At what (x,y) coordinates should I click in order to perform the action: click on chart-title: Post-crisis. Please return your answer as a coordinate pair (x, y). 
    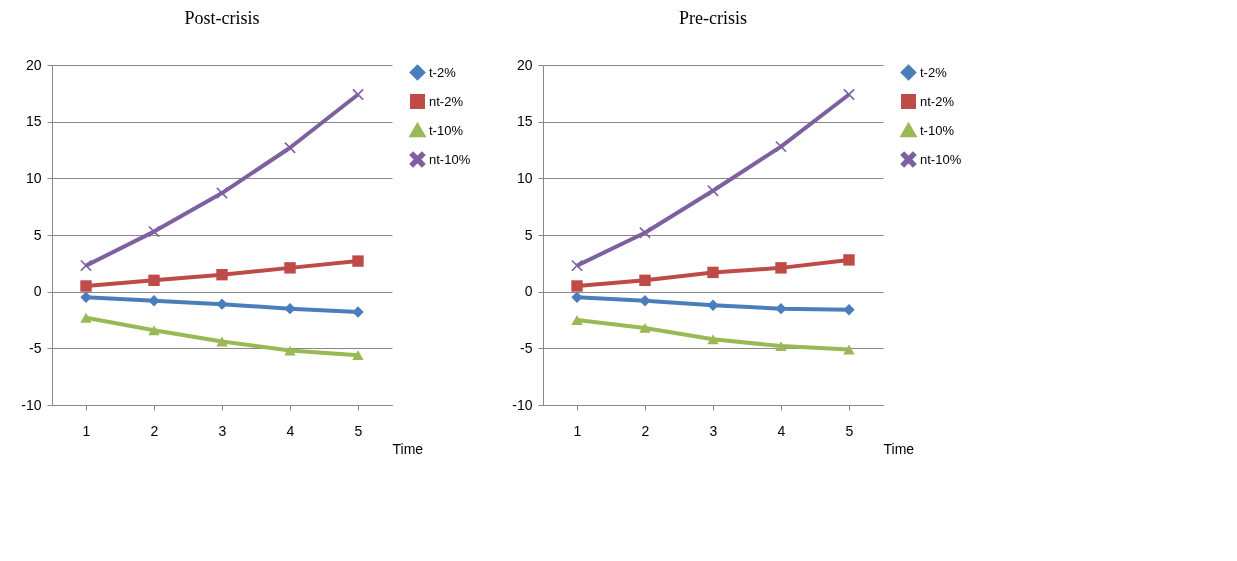
    Looking at the image, I should click on (222, 18).